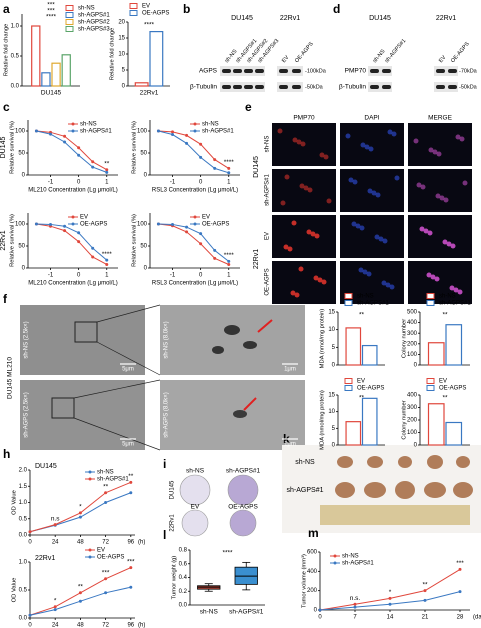 The width and height of the screenshot is (481, 628). I want to click on legend-label: OE-AGPS, so click(93, 225).